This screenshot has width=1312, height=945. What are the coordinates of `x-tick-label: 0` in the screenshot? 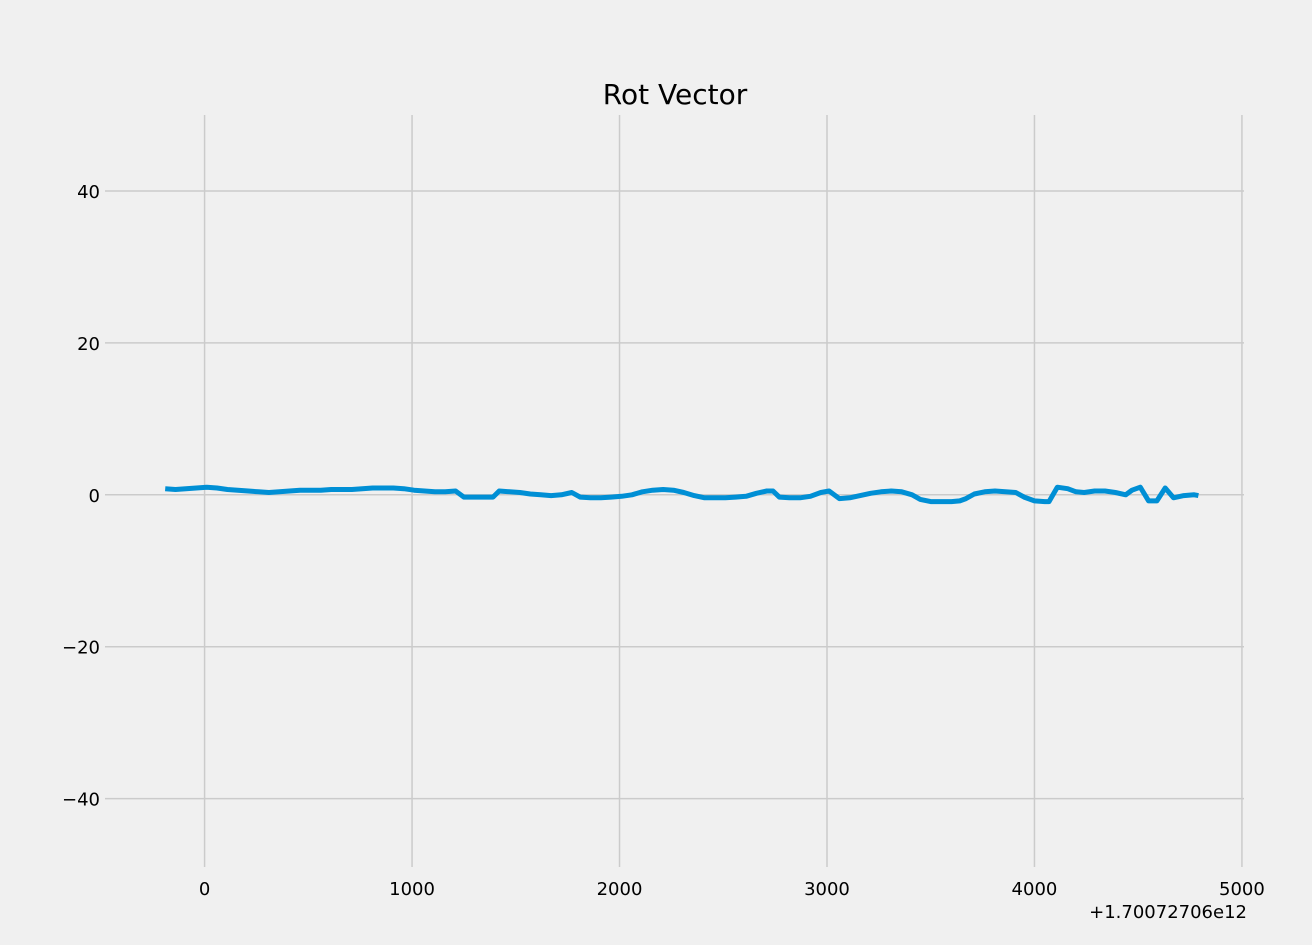 It's located at (204, 889).